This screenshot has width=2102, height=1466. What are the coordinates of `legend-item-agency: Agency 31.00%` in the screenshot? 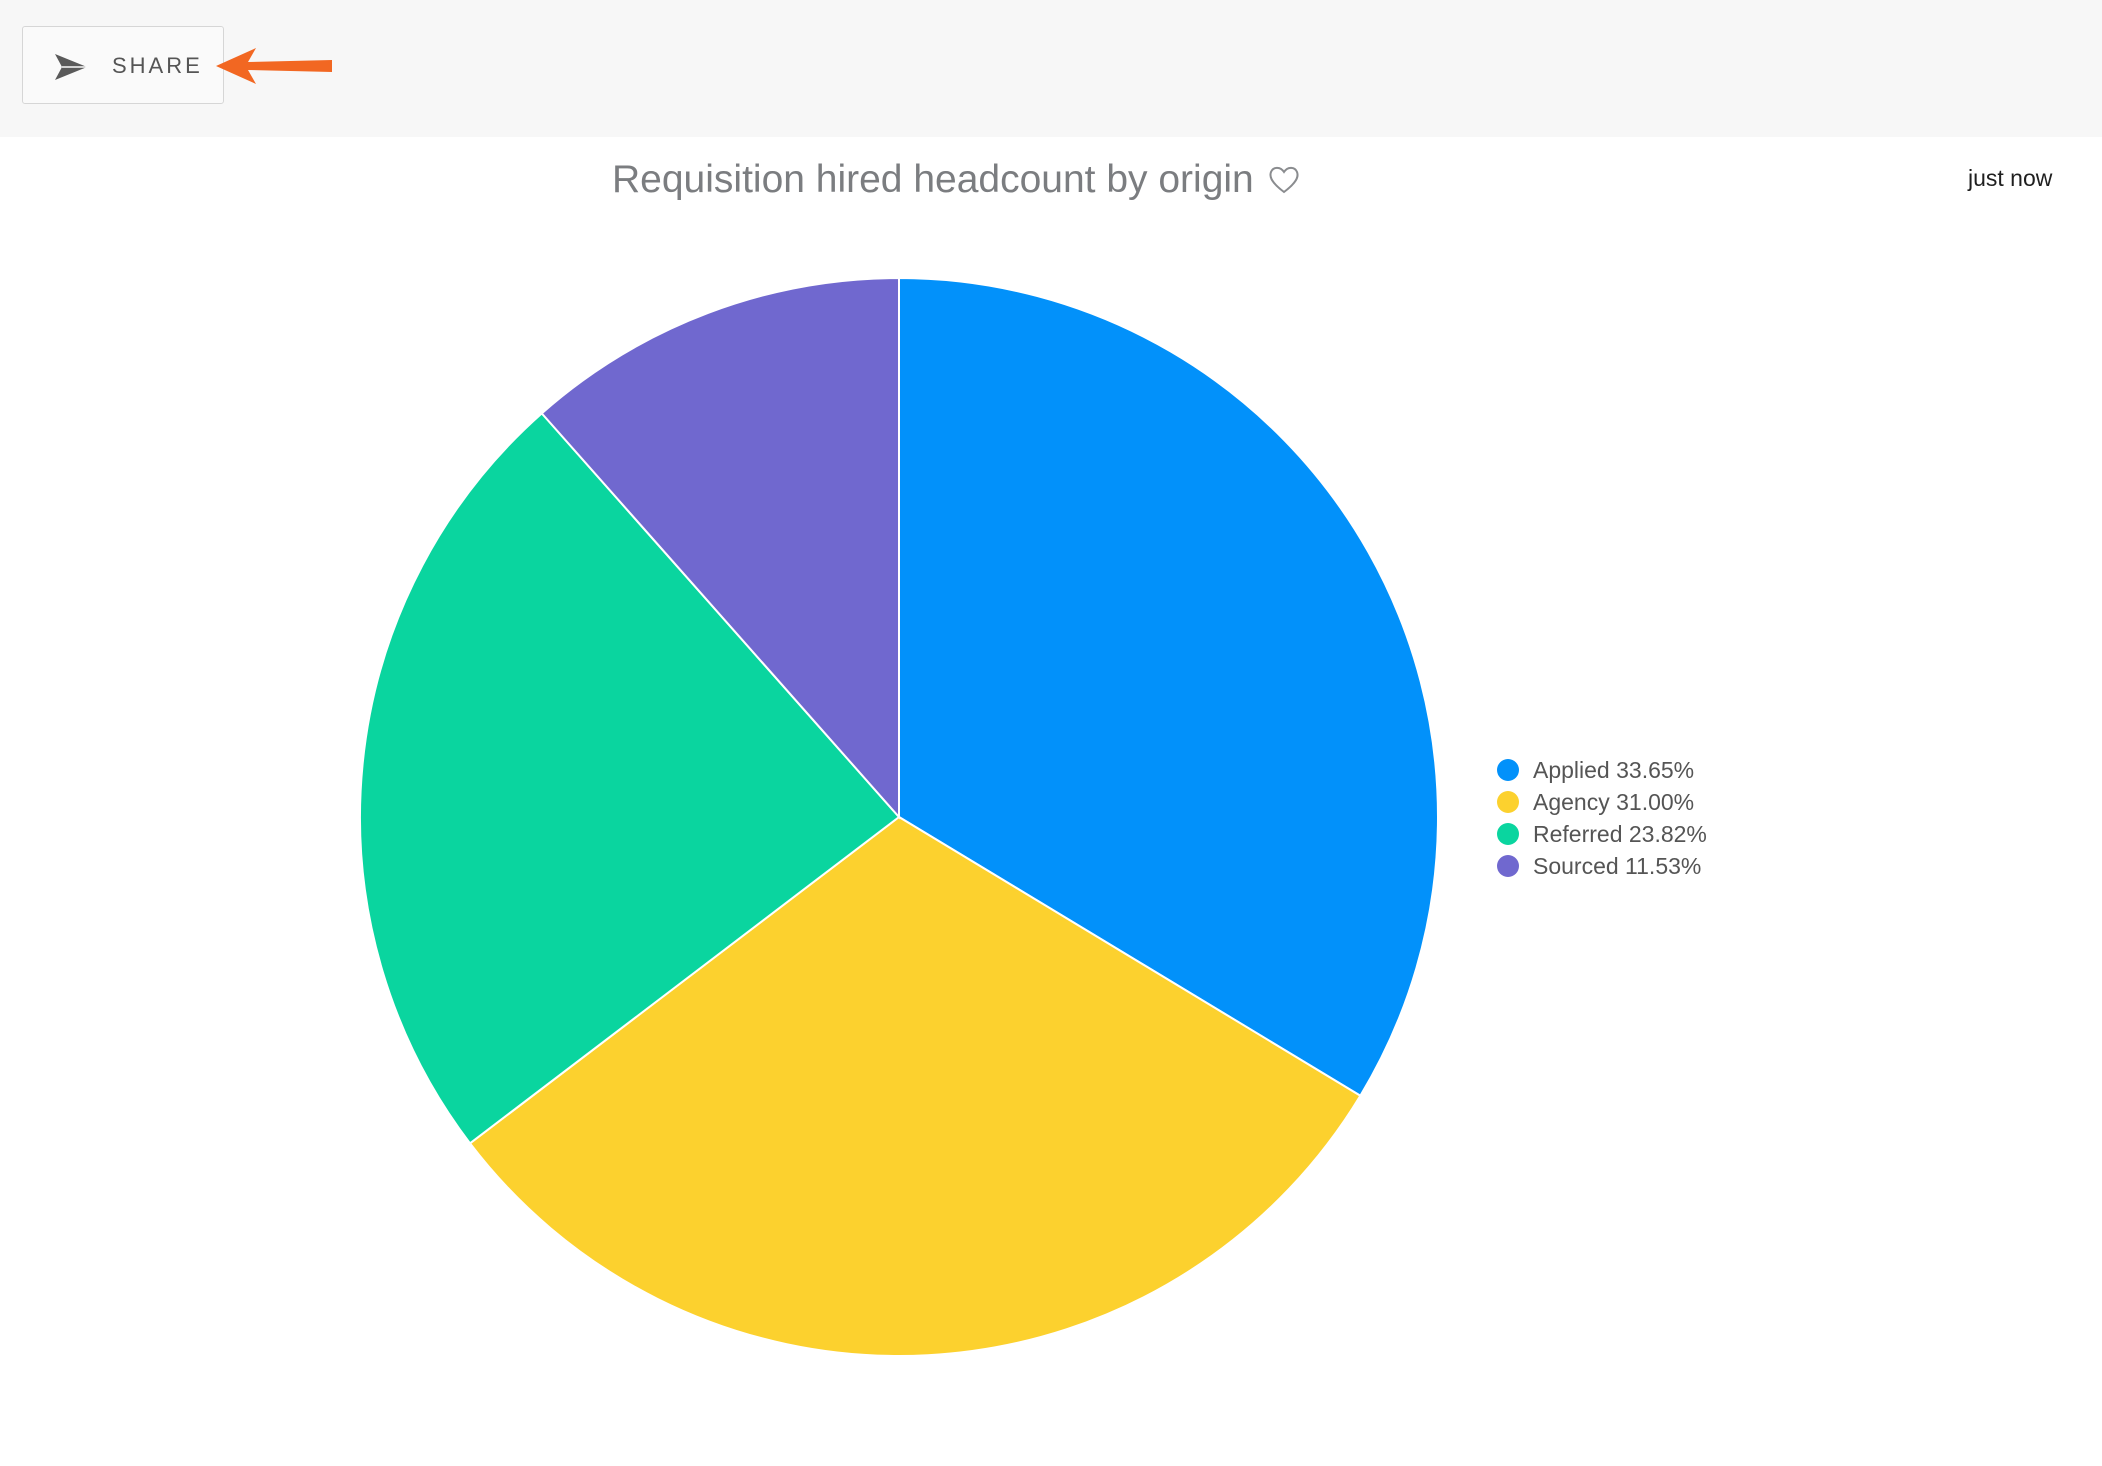 It's located at (1602, 802).